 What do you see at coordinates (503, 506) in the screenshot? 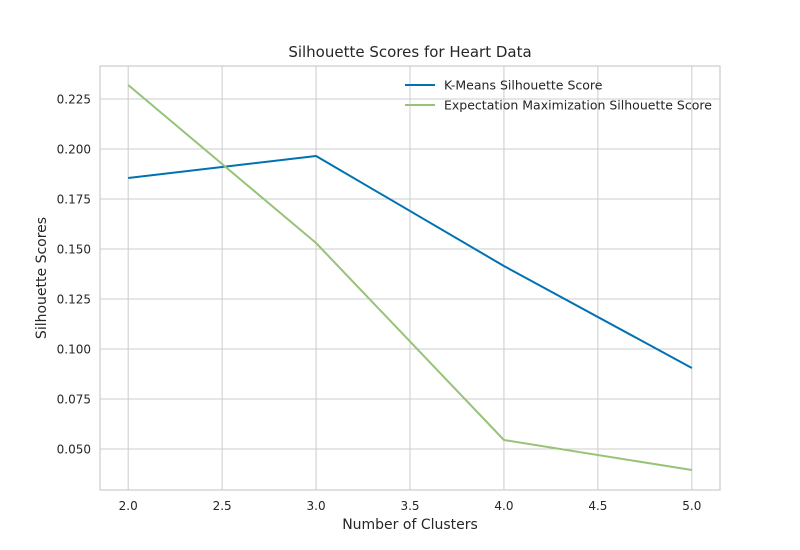
I see `x-tick-label: 4.0` at bounding box center [503, 506].